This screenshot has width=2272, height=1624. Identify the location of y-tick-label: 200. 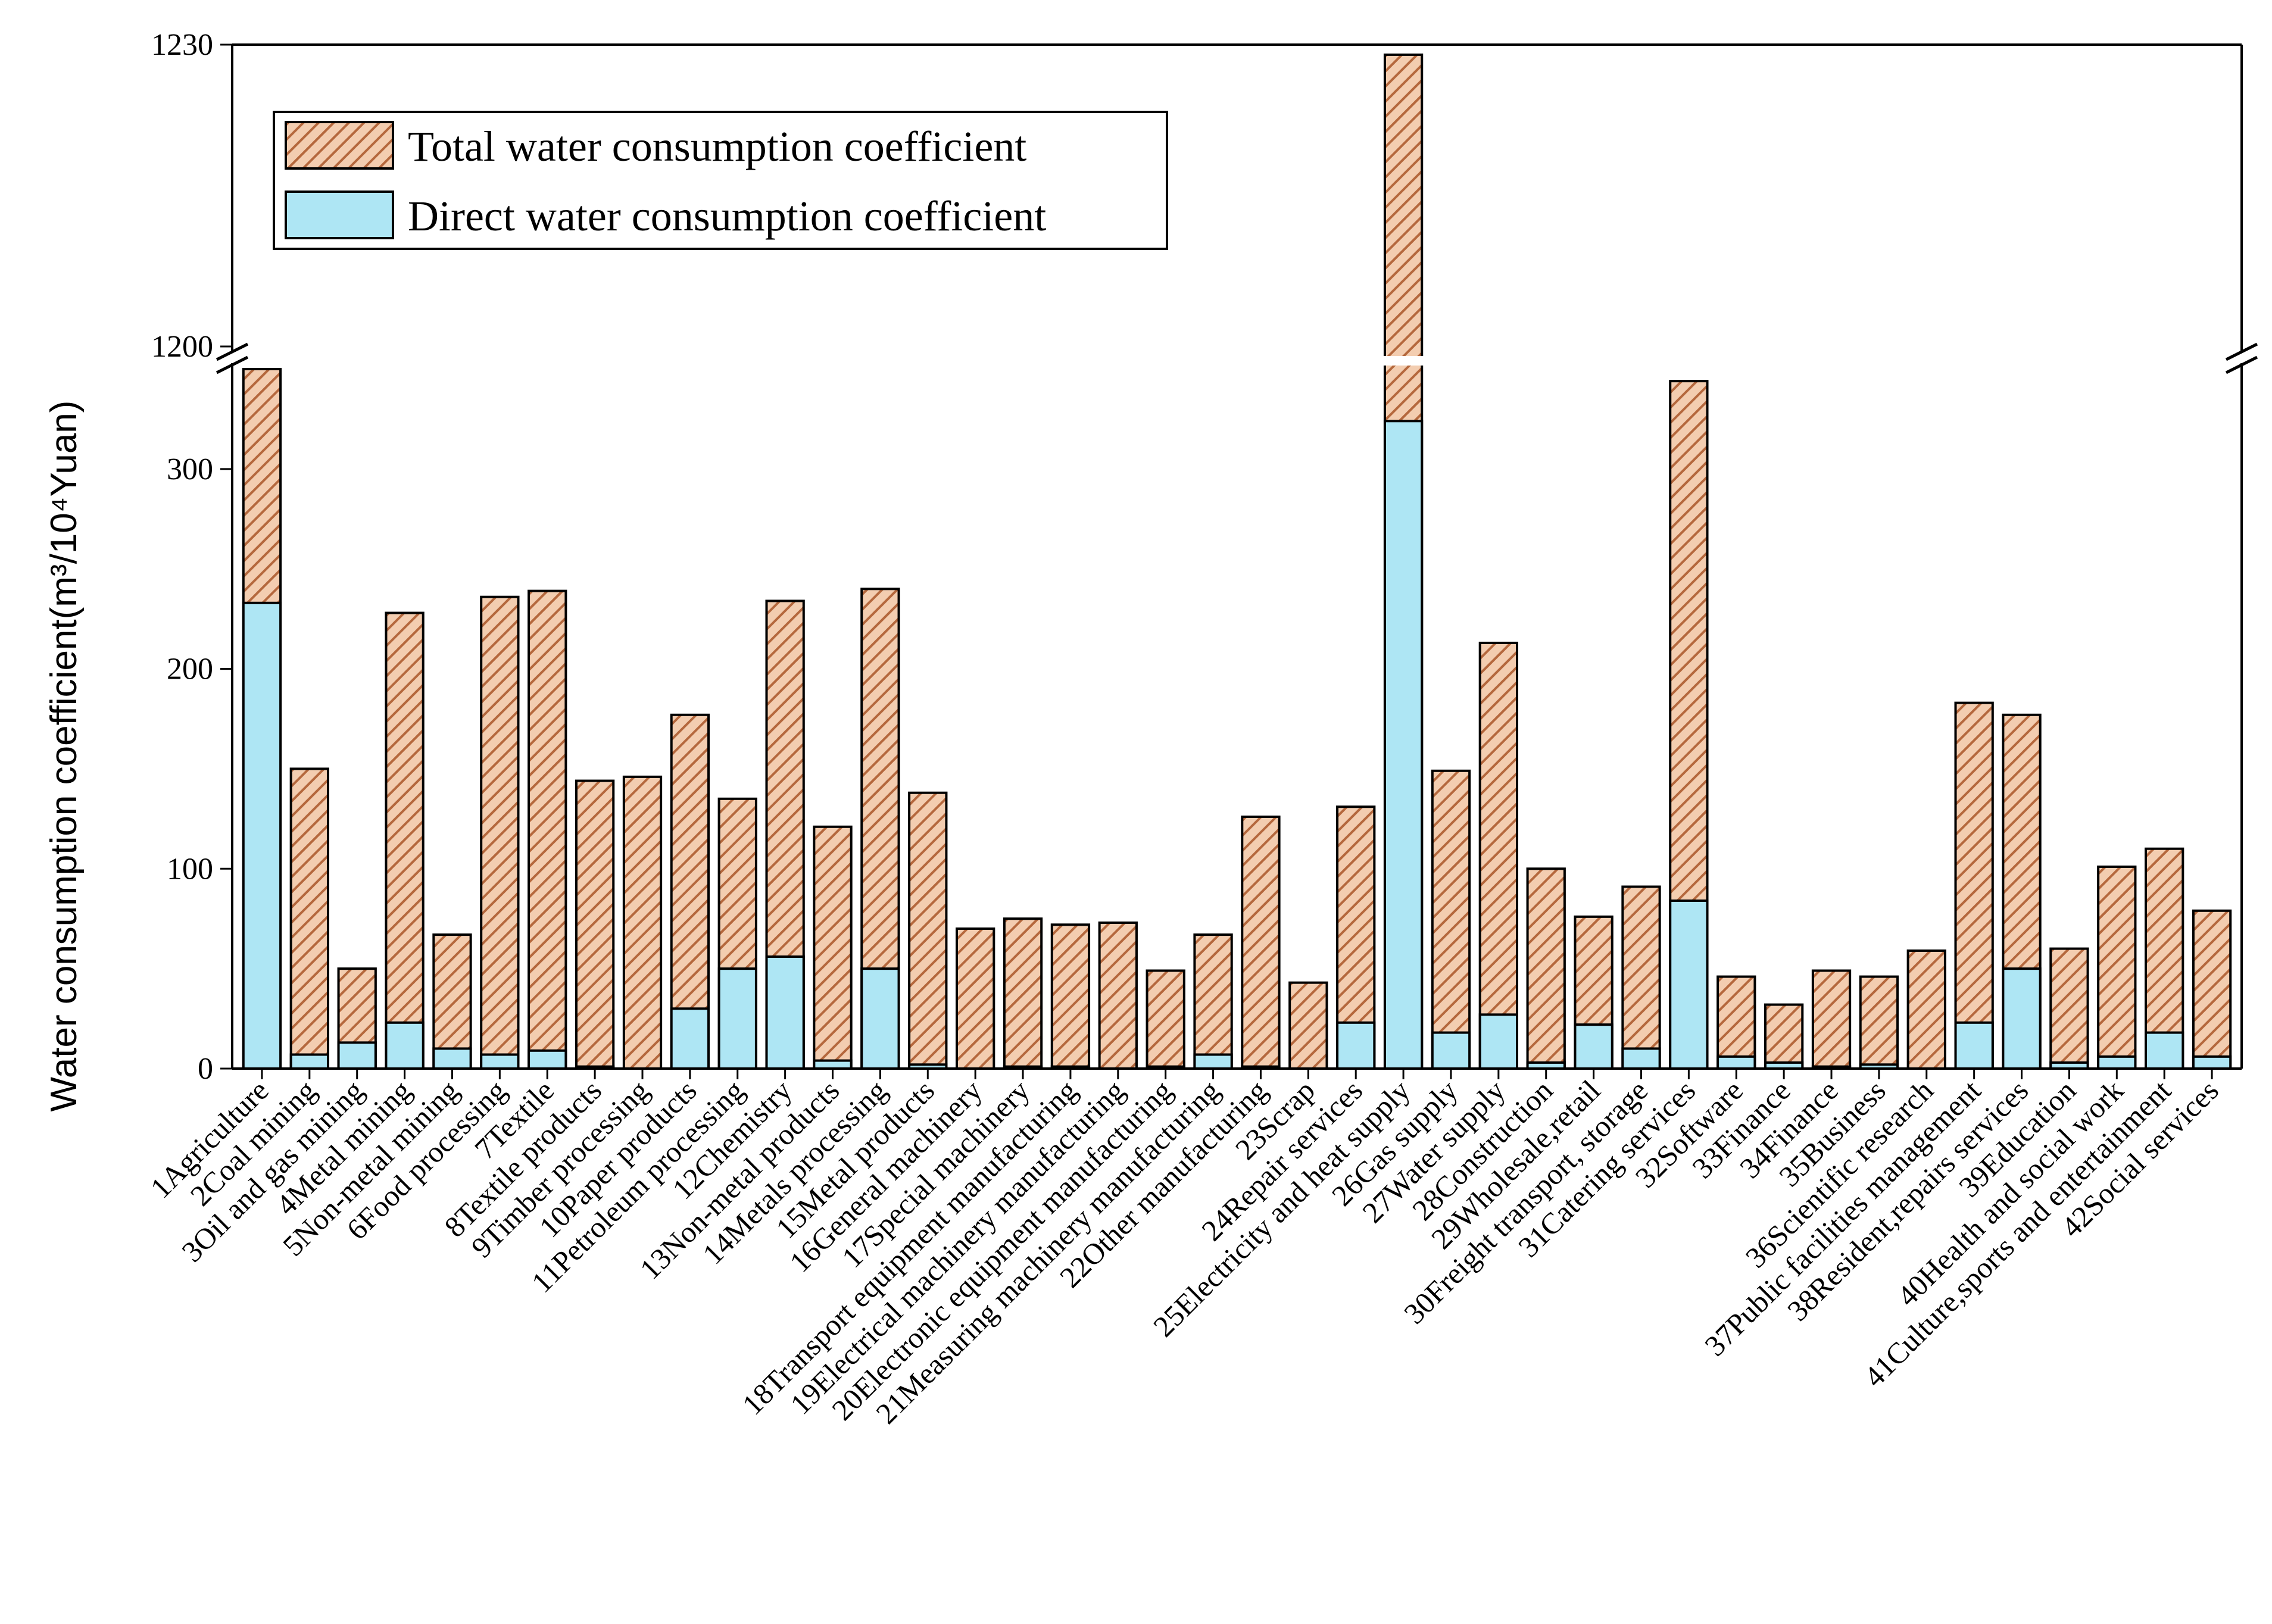
(190, 669).